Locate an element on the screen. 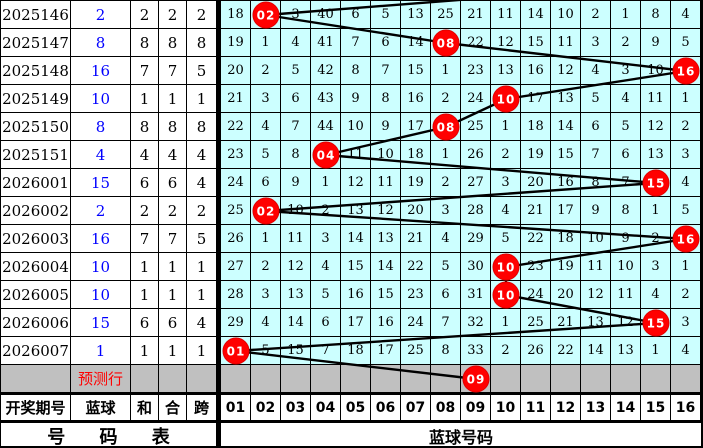 Image resolution: width=703 pixels, height=448 pixels. sum-cell: 4 is located at coordinates (145, 155).